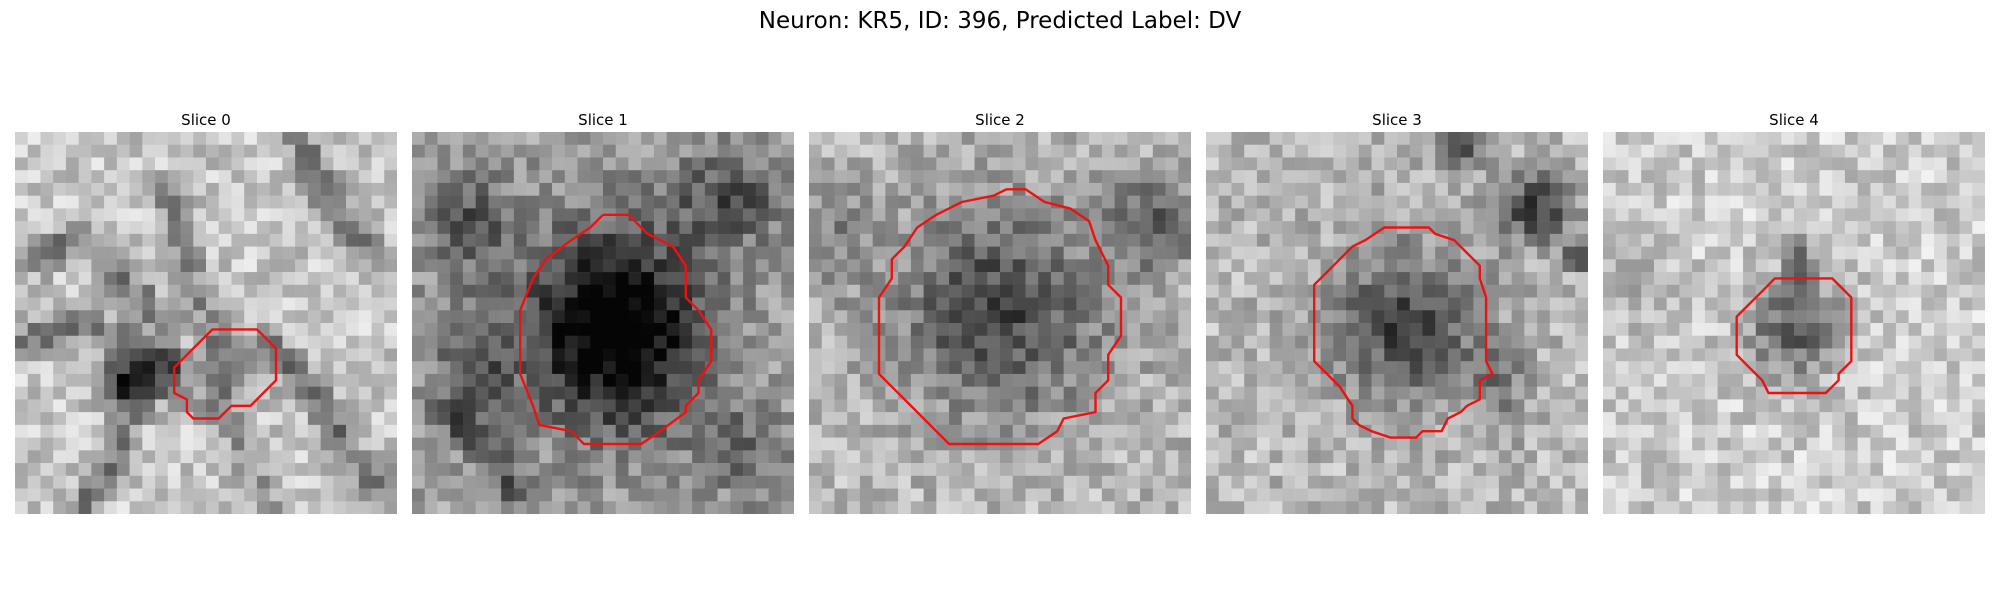 Image resolution: width=2000 pixels, height=600 pixels. I want to click on slice-title: Slice 4, so click(1794, 120).